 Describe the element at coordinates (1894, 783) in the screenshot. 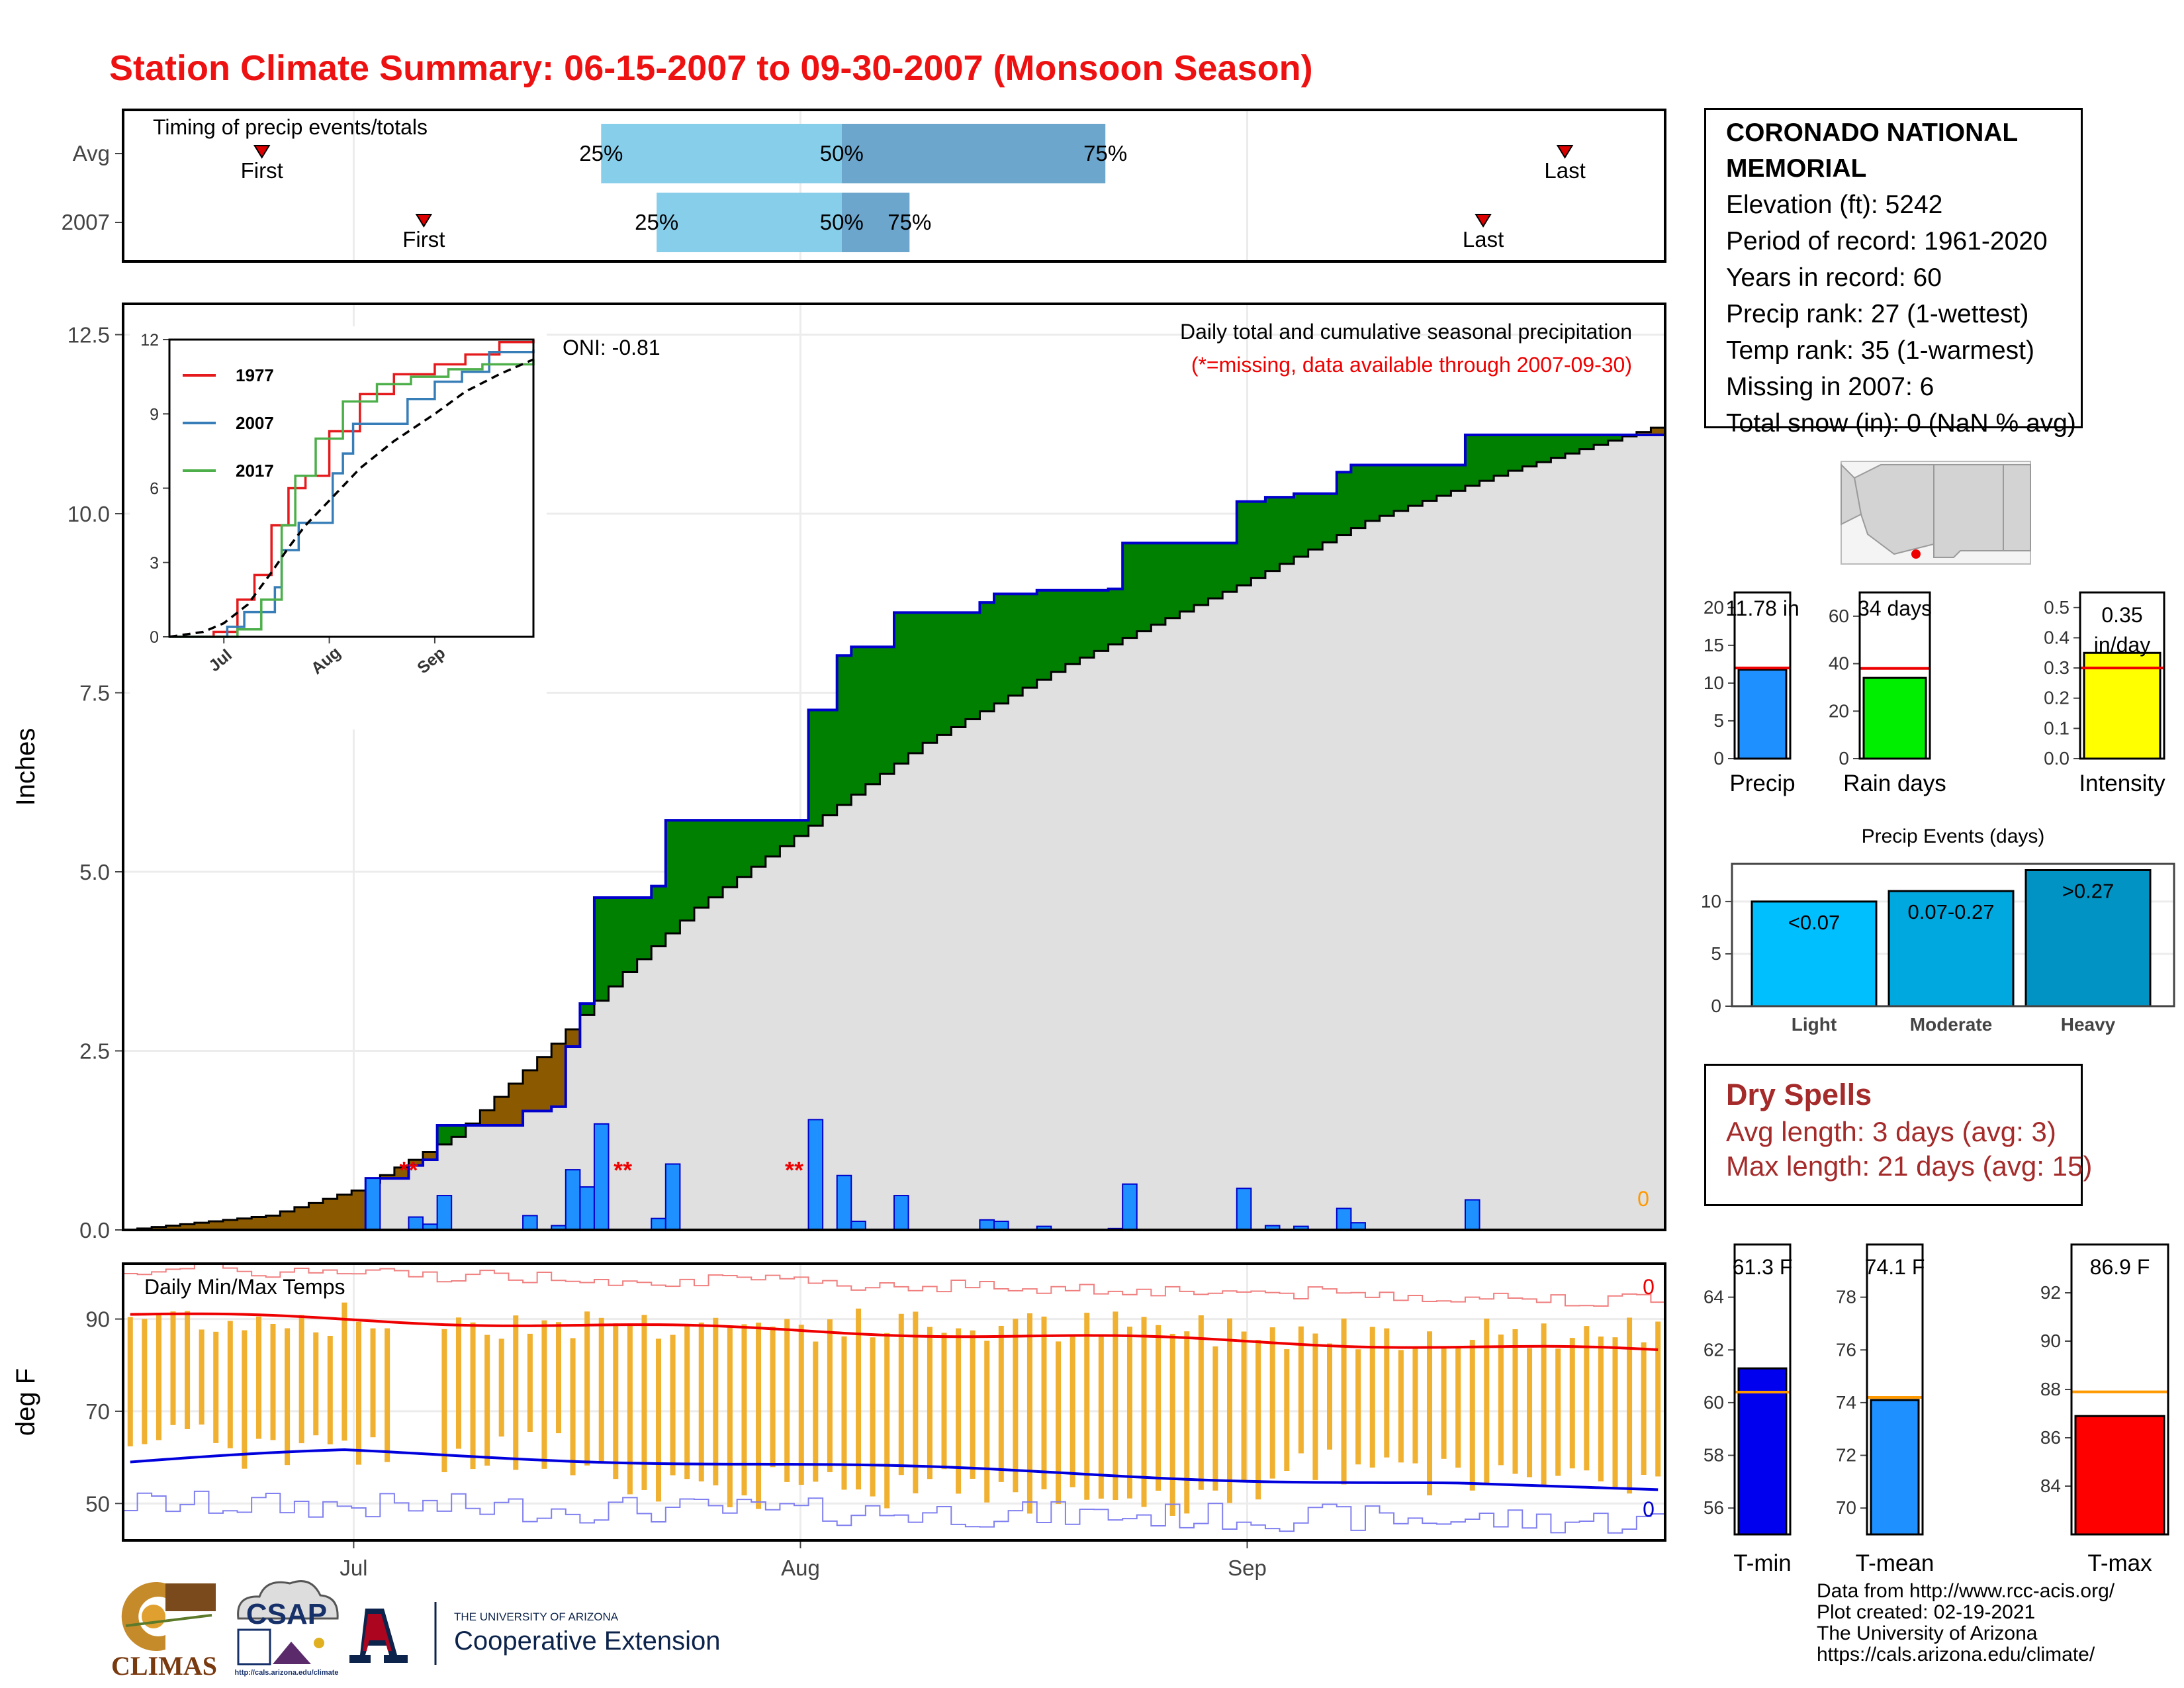

I see `summary-bar-label: Rain days` at that location.